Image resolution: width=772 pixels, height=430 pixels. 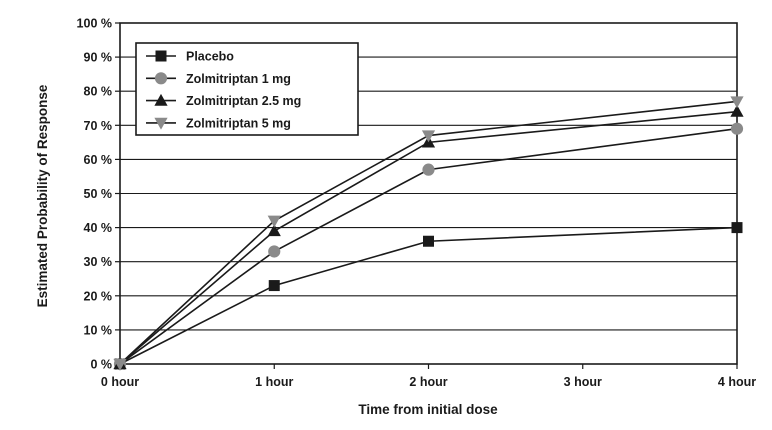 What do you see at coordinates (98, 262) in the screenshot?
I see `y-tick-label: 30 %` at bounding box center [98, 262].